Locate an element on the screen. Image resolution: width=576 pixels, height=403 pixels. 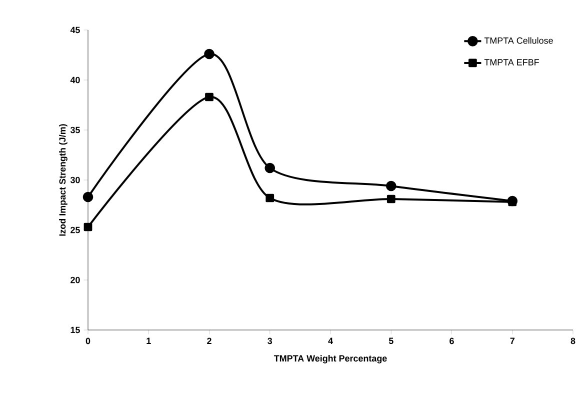
y-tick-label: 40 is located at coordinates (75, 80).